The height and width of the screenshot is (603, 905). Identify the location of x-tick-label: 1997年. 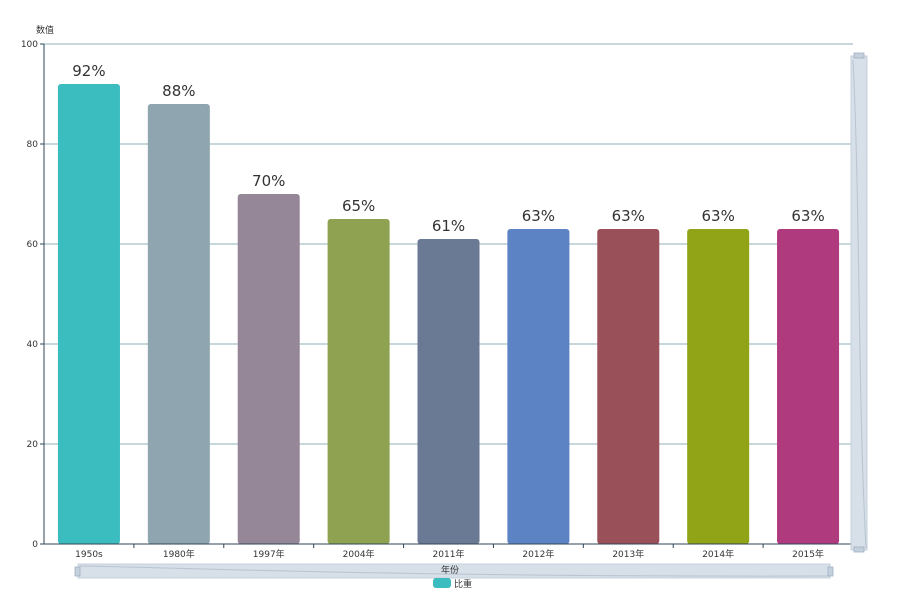
(269, 554).